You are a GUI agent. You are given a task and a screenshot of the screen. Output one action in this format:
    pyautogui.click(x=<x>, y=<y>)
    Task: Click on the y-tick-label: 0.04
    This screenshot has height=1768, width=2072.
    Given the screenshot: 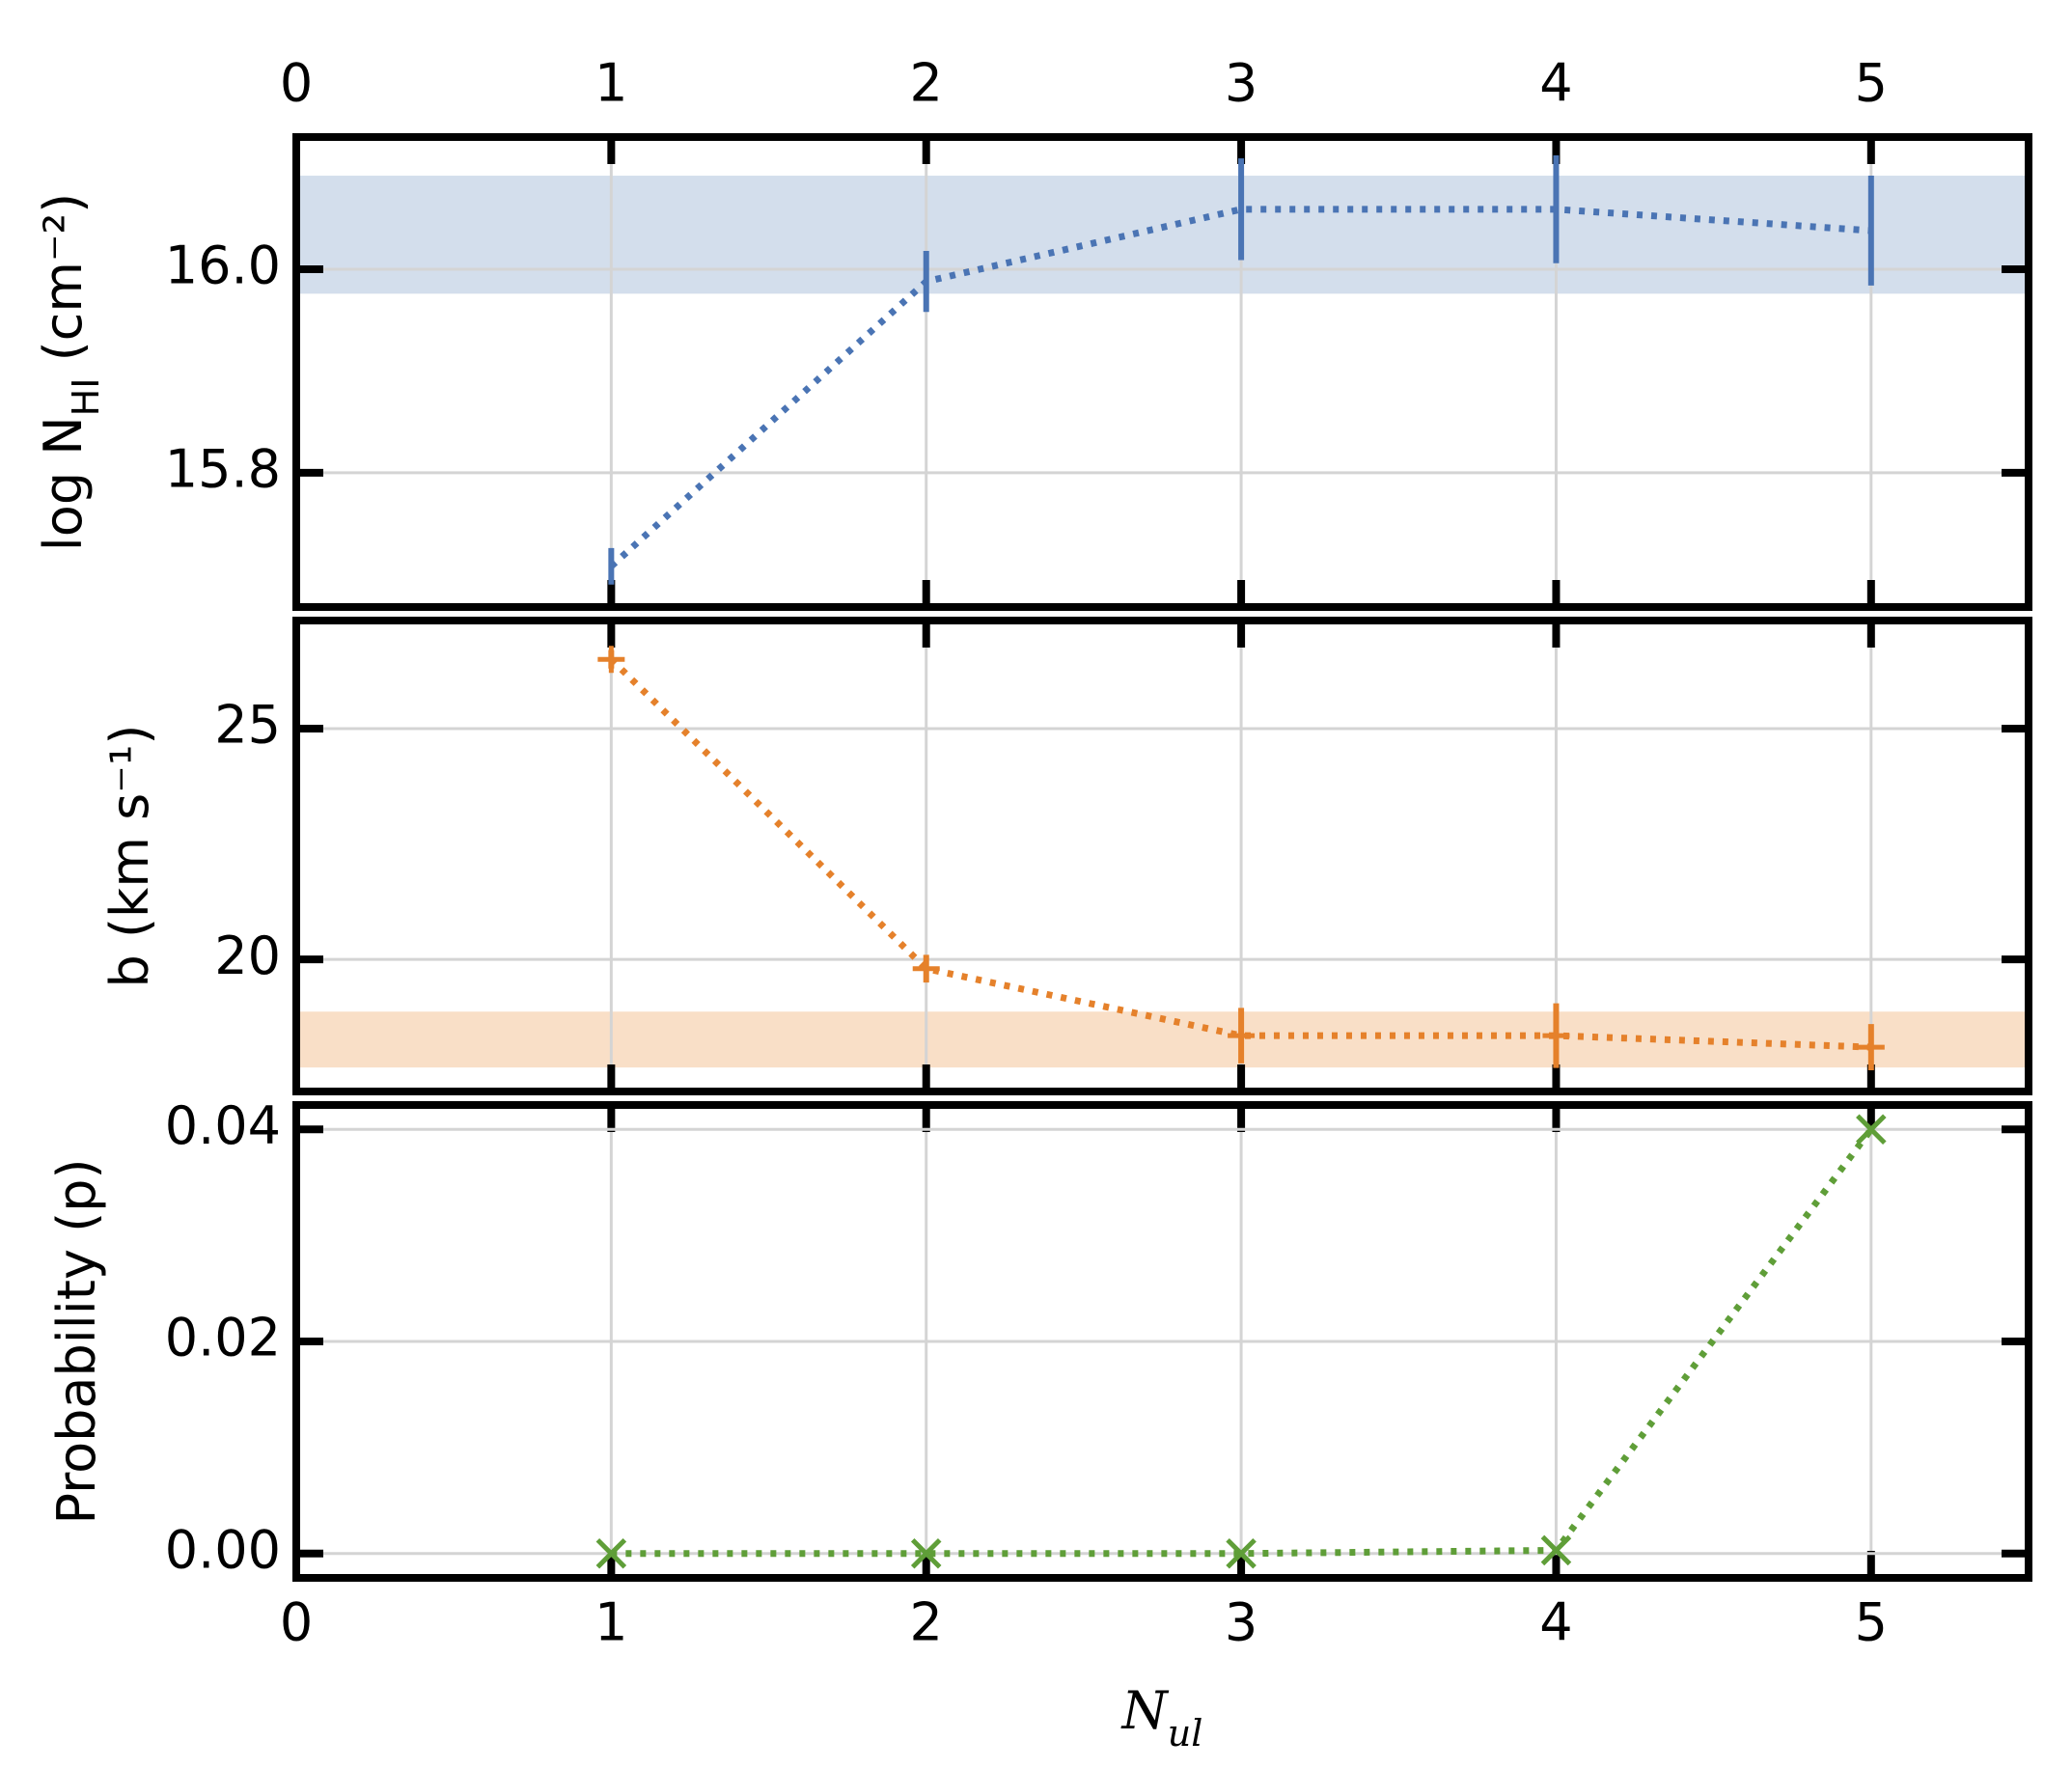 What is the action you would take?
    pyautogui.click(x=223, y=1126)
    